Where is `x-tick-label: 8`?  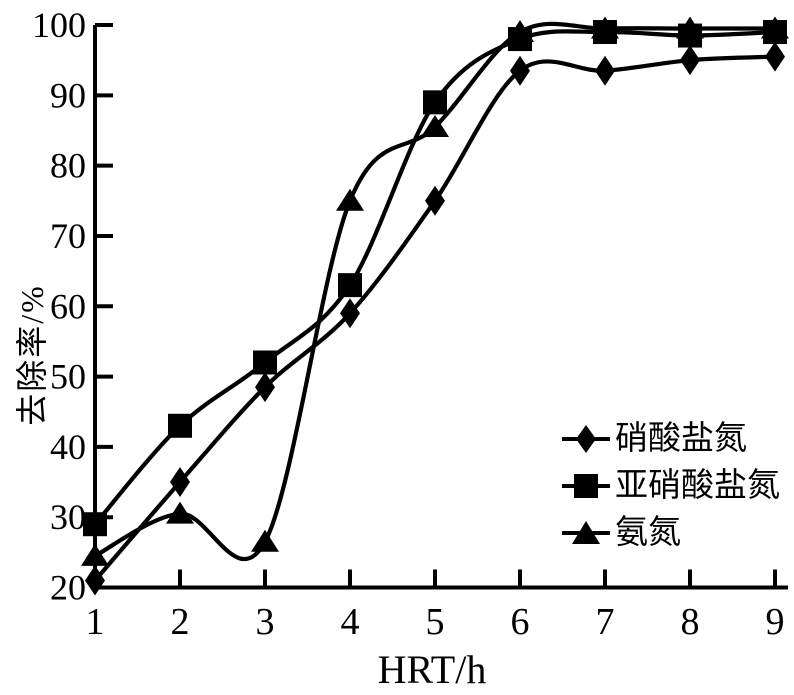
x-tick-label: 8 is located at coordinates (690, 622).